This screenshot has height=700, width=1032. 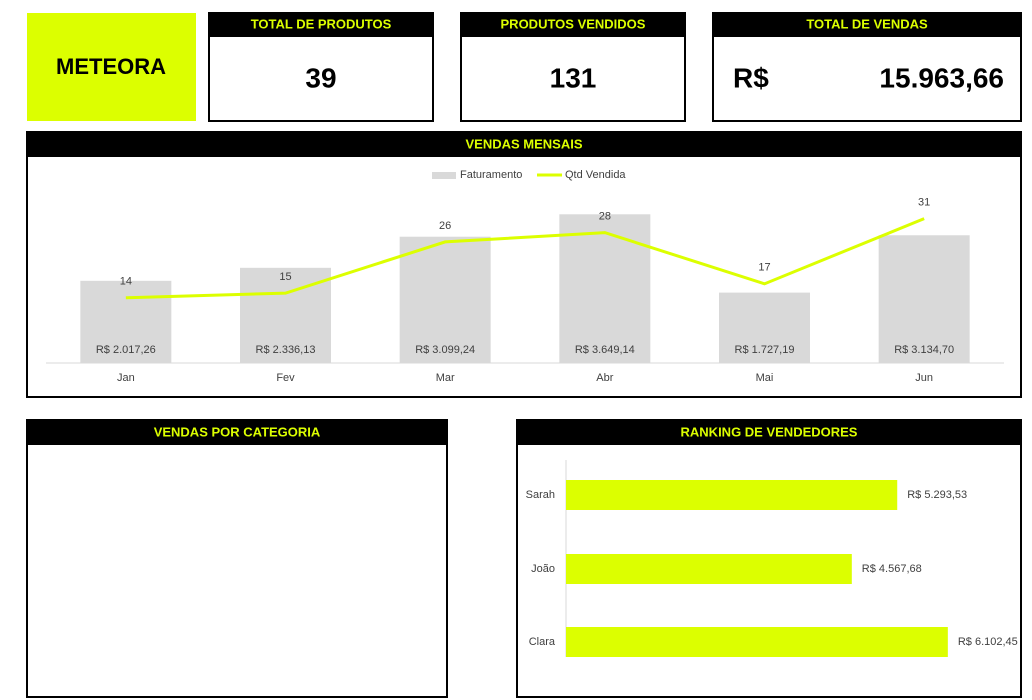 What do you see at coordinates (126, 282) in the screenshot?
I see `line-value-label: 14` at bounding box center [126, 282].